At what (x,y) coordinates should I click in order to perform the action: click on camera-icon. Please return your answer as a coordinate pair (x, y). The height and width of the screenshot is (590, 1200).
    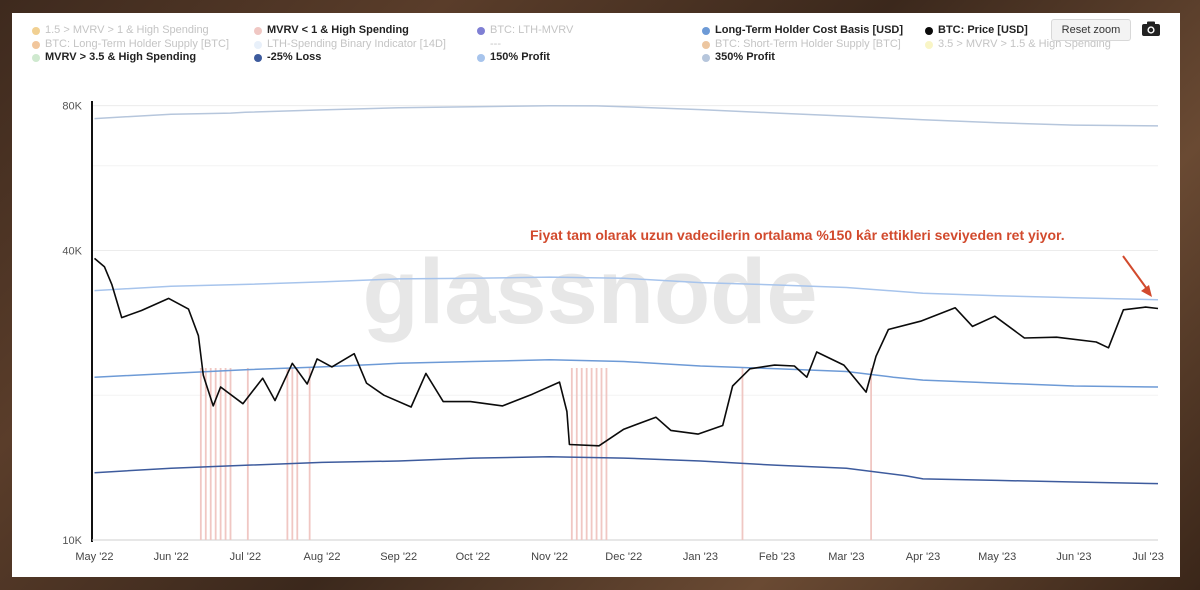
    Looking at the image, I should click on (1151, 29).